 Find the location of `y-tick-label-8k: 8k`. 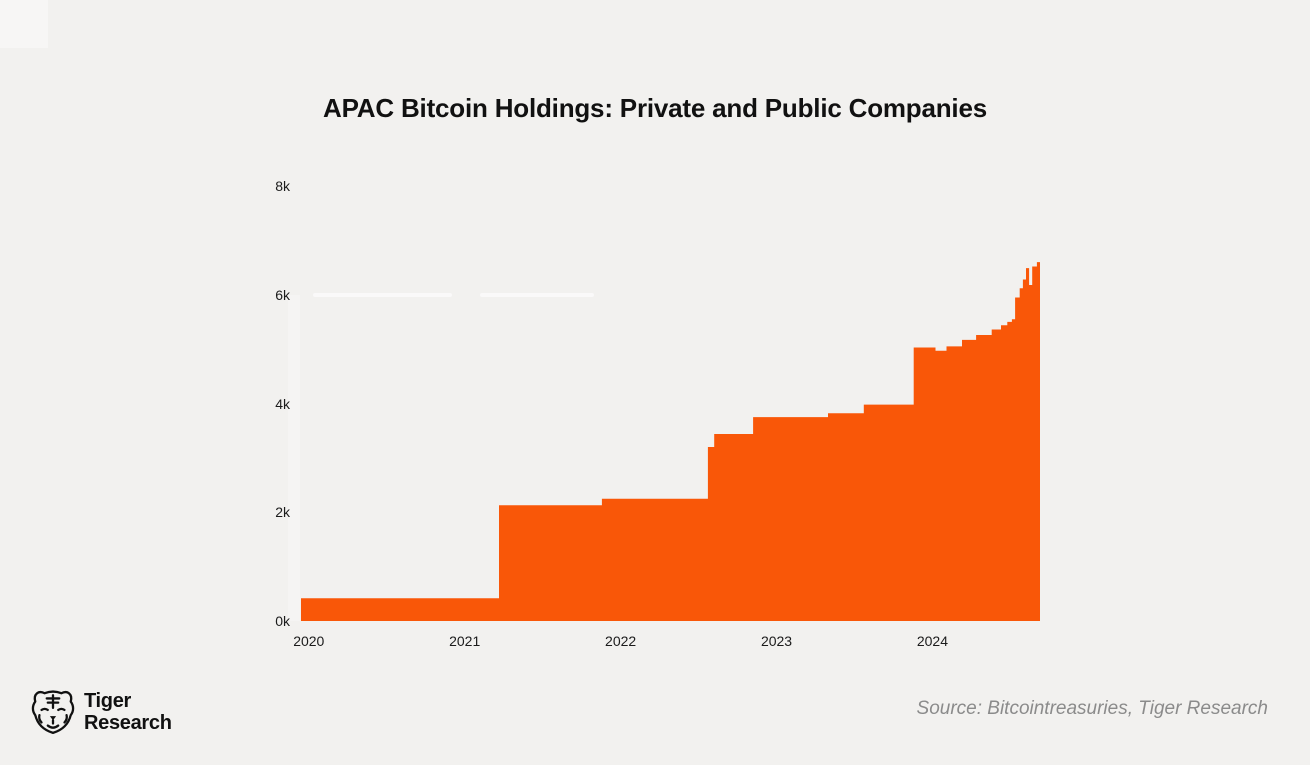

y-tick-label-8k: 8k is located at coordinates (282, 186).